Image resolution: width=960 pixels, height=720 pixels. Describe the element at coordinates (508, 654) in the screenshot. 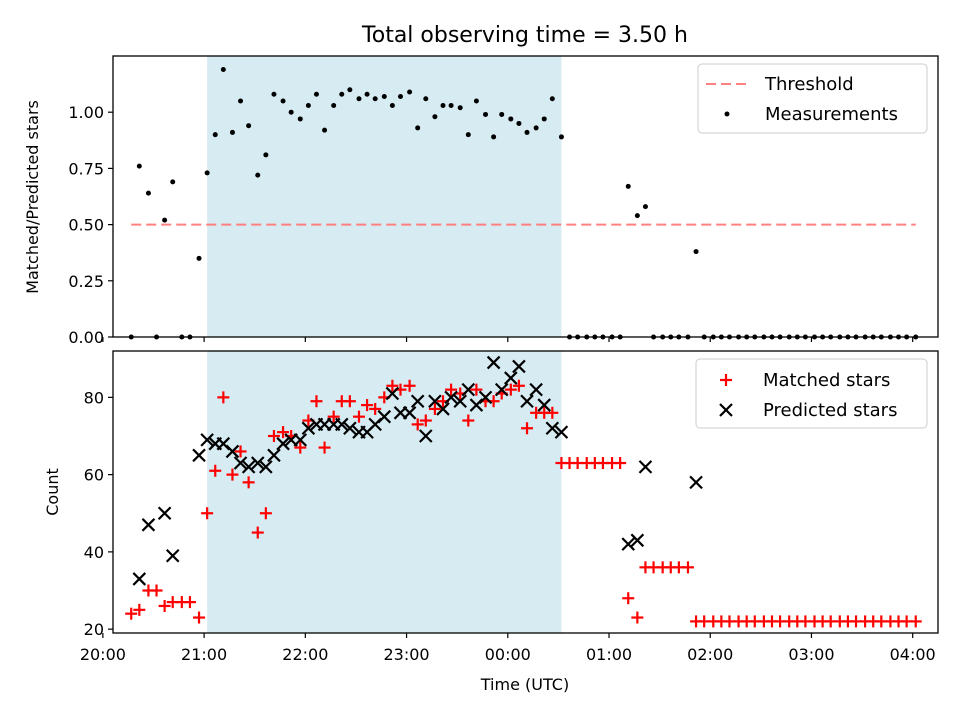

I see `x-tick-label: 00:00` at that location.